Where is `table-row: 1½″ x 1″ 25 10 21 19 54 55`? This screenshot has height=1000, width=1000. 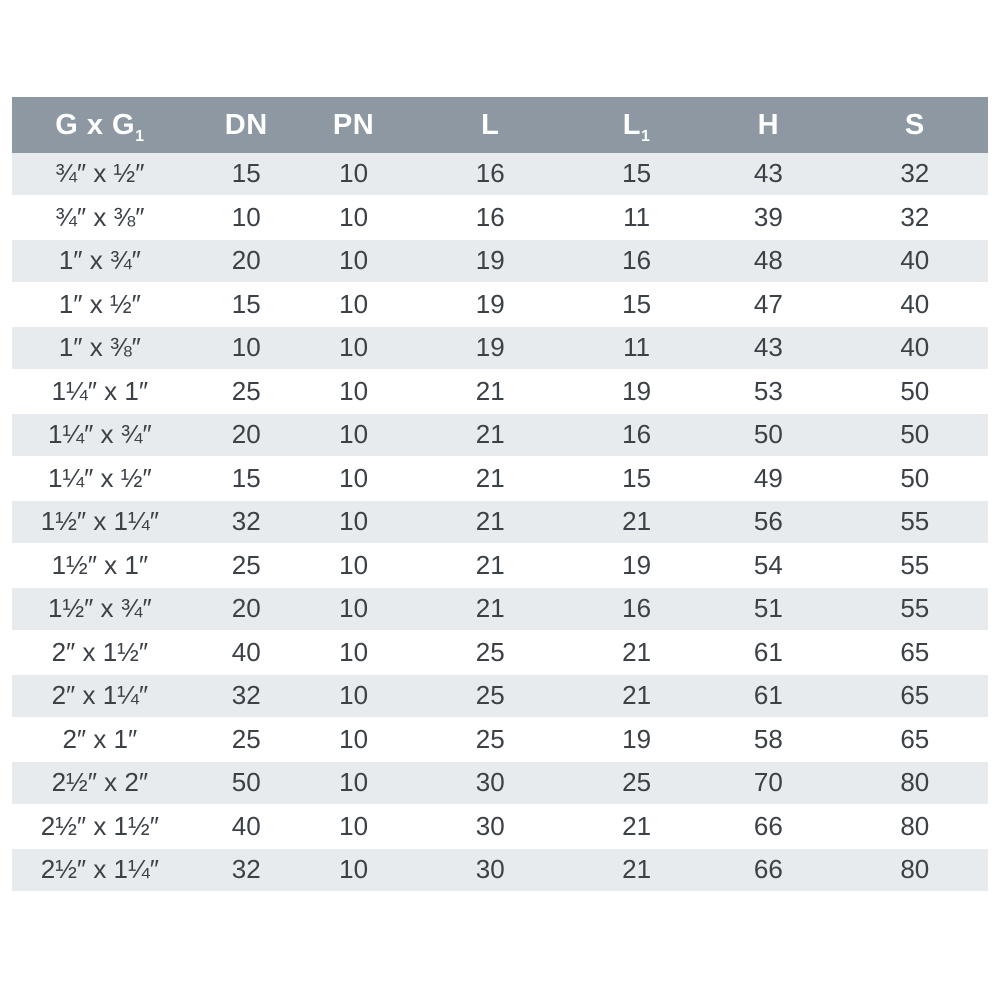
table-row: 1½″ x 1″ 25 10 21 19 54 55 is located at coordinates (500, 565).